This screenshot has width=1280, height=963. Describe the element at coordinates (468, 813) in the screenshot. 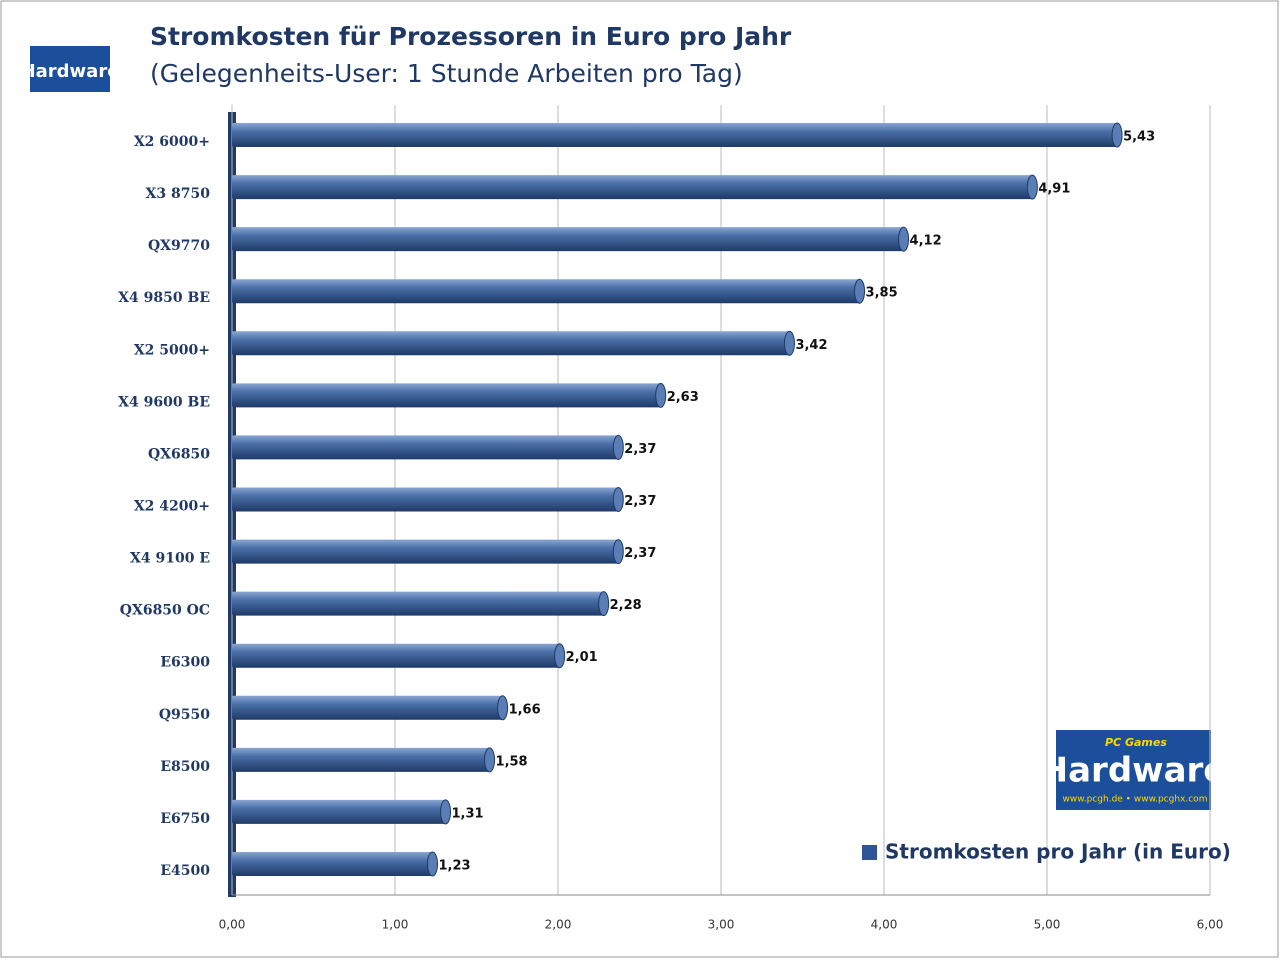

I see `value-label: 1,31` at that location.